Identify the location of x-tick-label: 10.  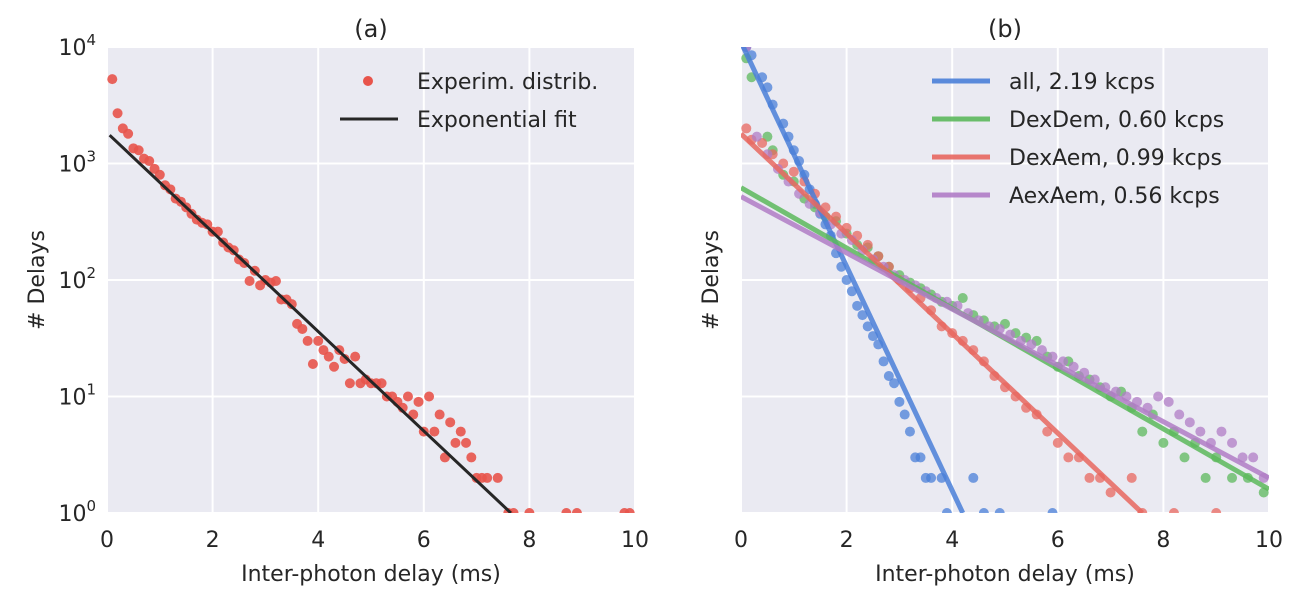
(1269, 540).